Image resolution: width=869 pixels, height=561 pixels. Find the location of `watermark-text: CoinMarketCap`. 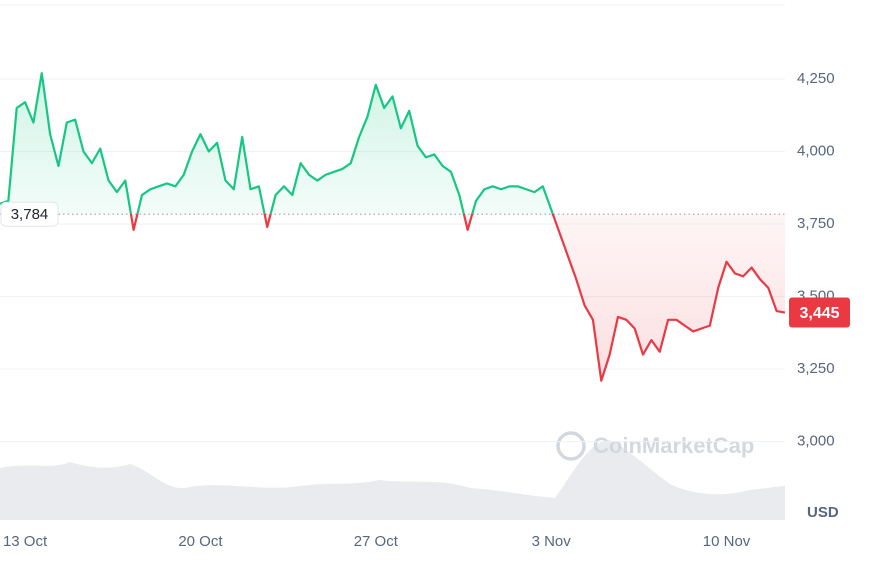

watermark-text: CoinMarketCap is located at coordinates (673, 445).